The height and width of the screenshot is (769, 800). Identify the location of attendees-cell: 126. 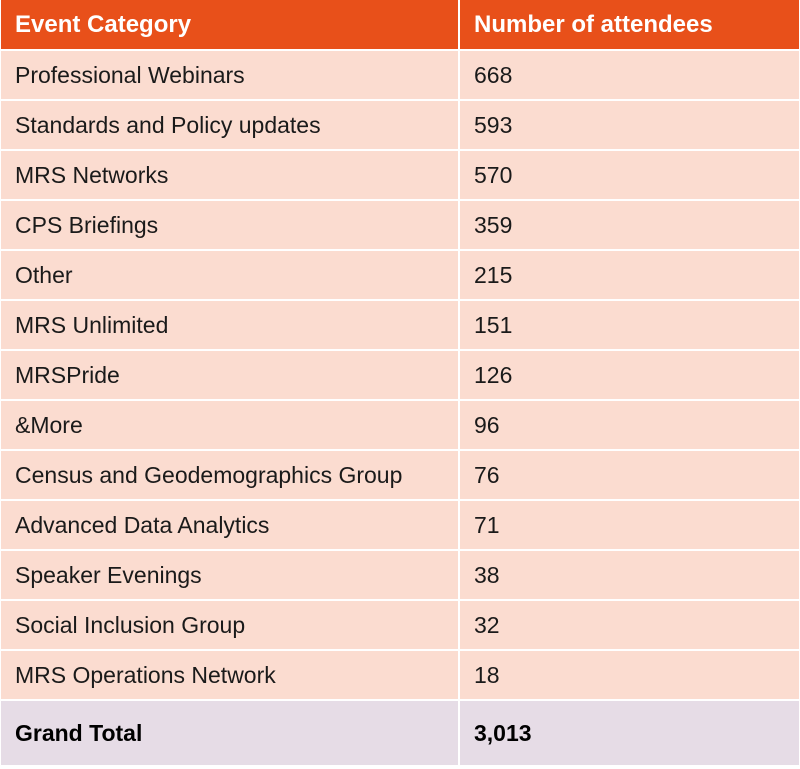
(629, 375).